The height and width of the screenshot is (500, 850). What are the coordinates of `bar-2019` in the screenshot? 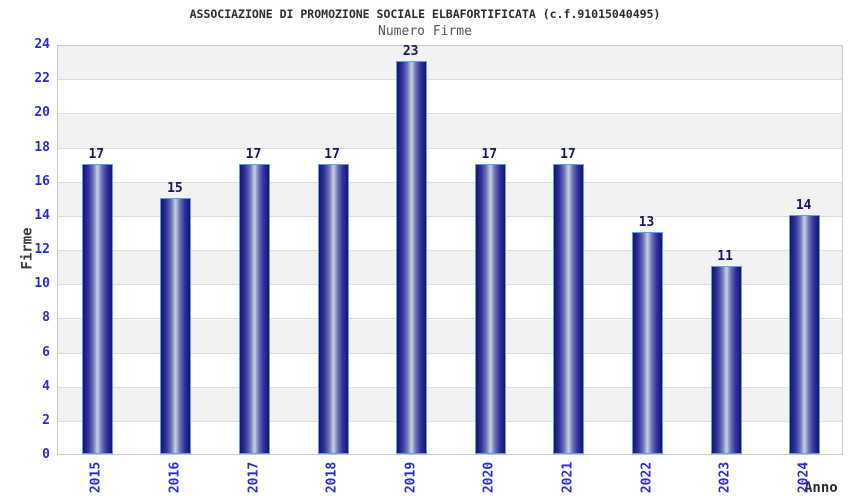 It's located at (412, 257).